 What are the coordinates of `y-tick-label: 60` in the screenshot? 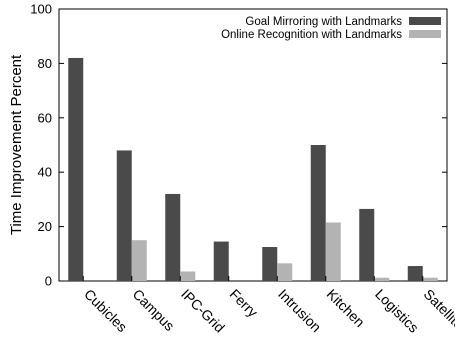 It's located at (45, 117).